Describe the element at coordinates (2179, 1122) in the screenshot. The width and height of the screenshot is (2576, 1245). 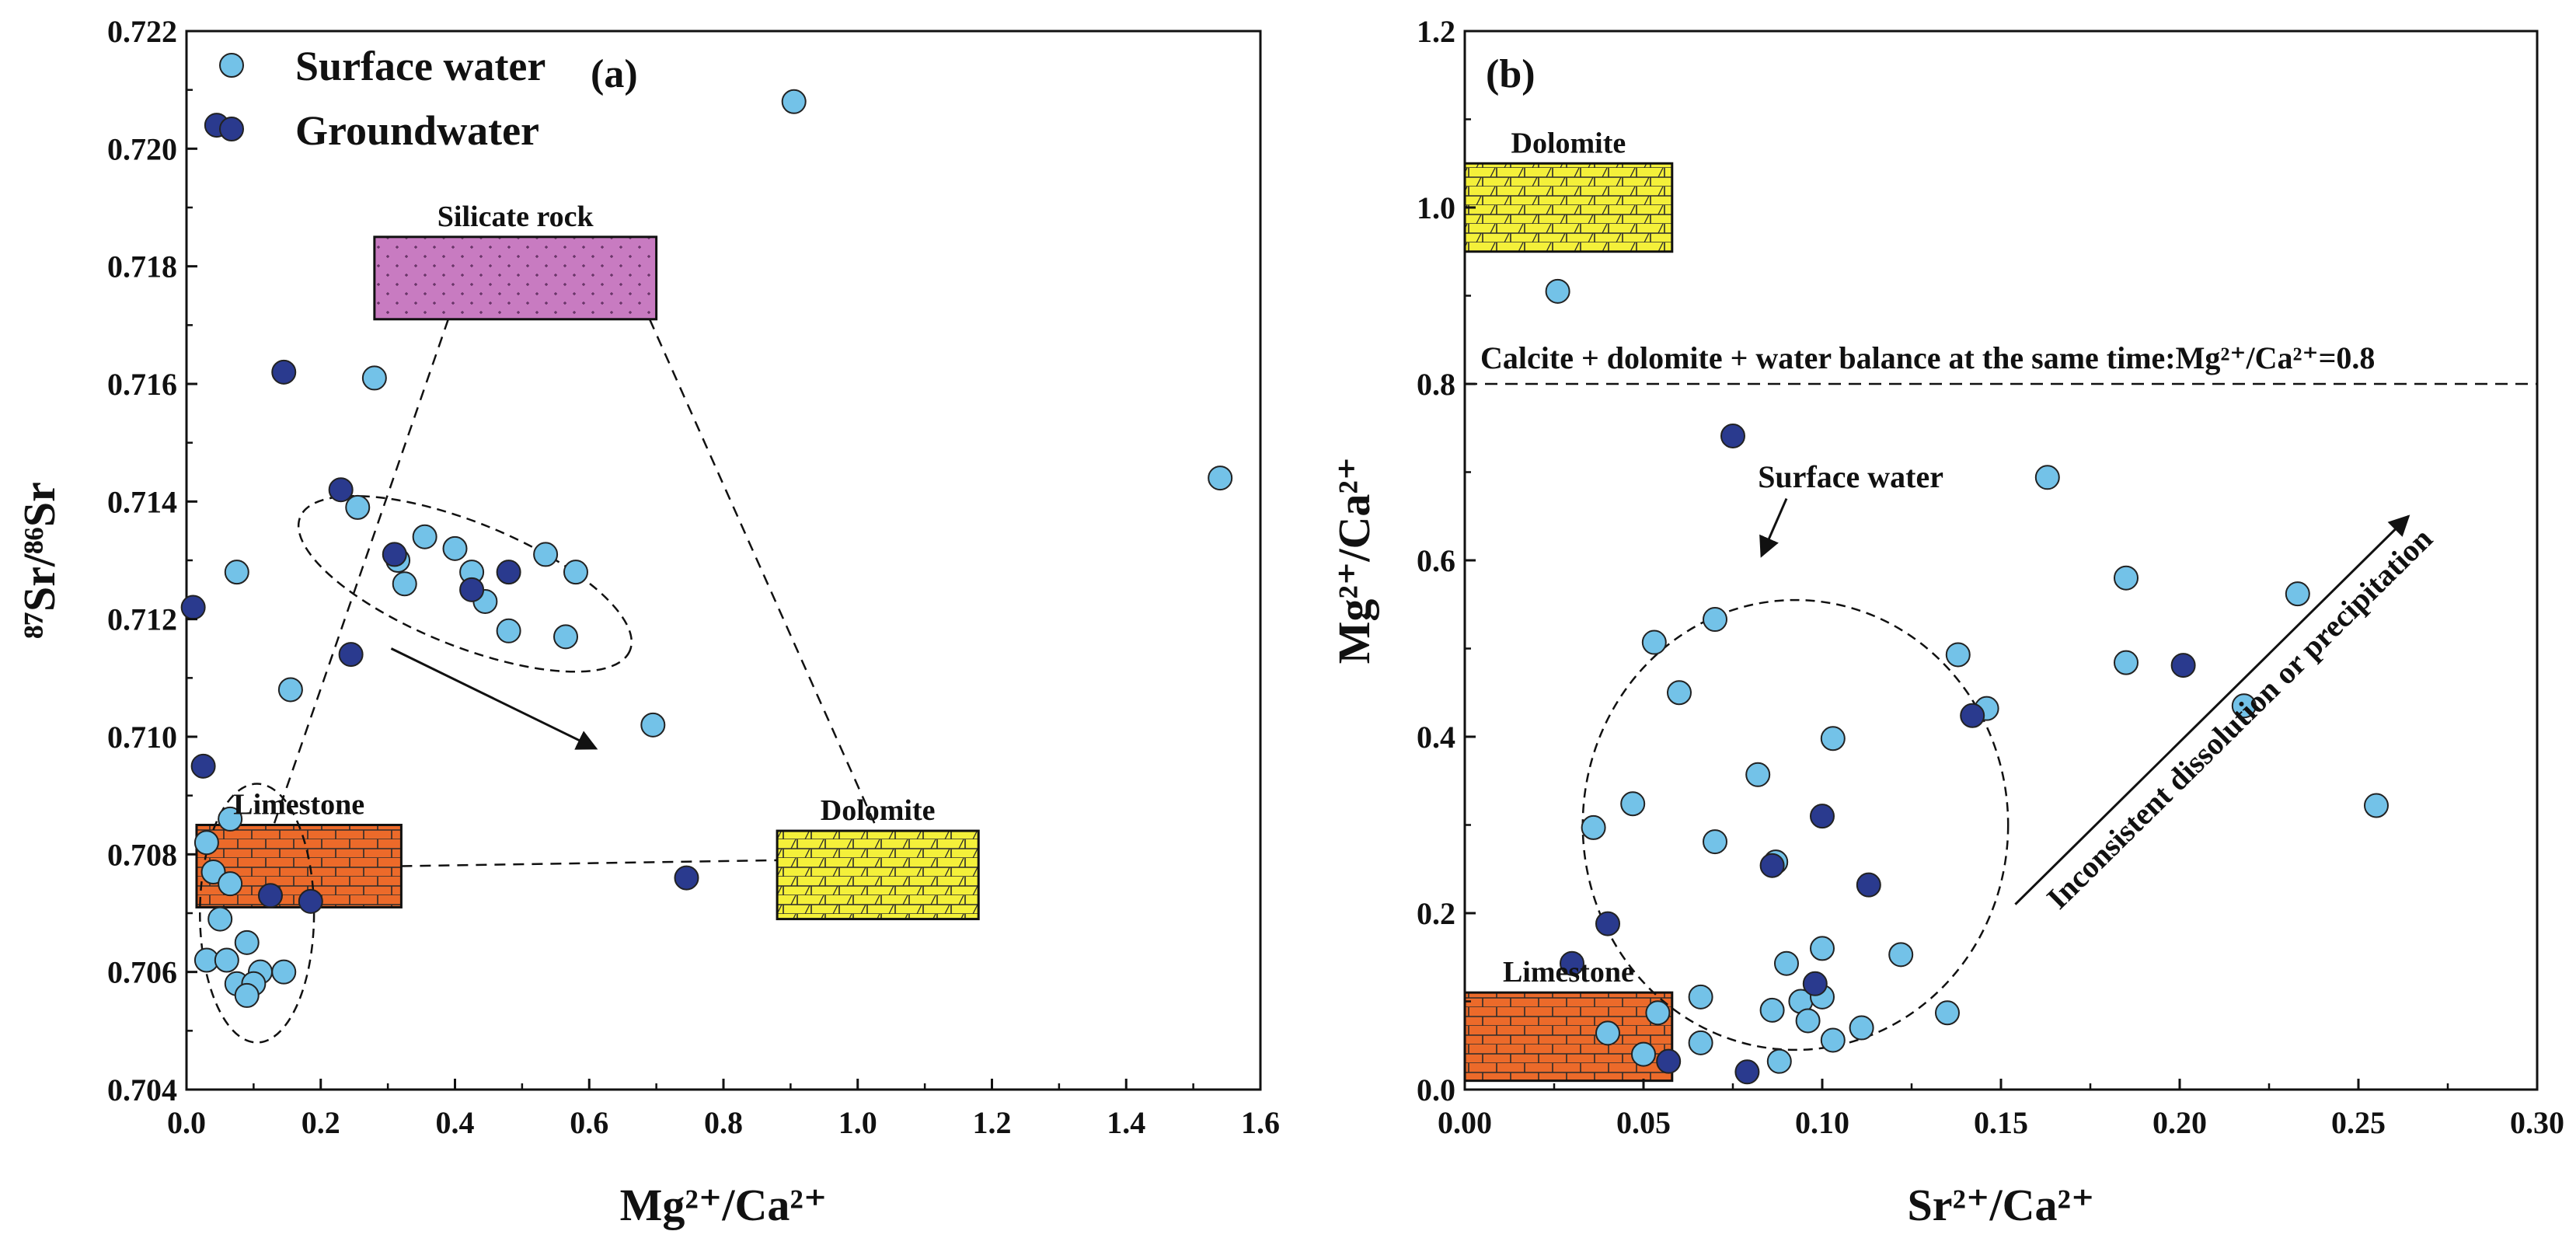
I see `x-tick-label: 0.20` at that location.